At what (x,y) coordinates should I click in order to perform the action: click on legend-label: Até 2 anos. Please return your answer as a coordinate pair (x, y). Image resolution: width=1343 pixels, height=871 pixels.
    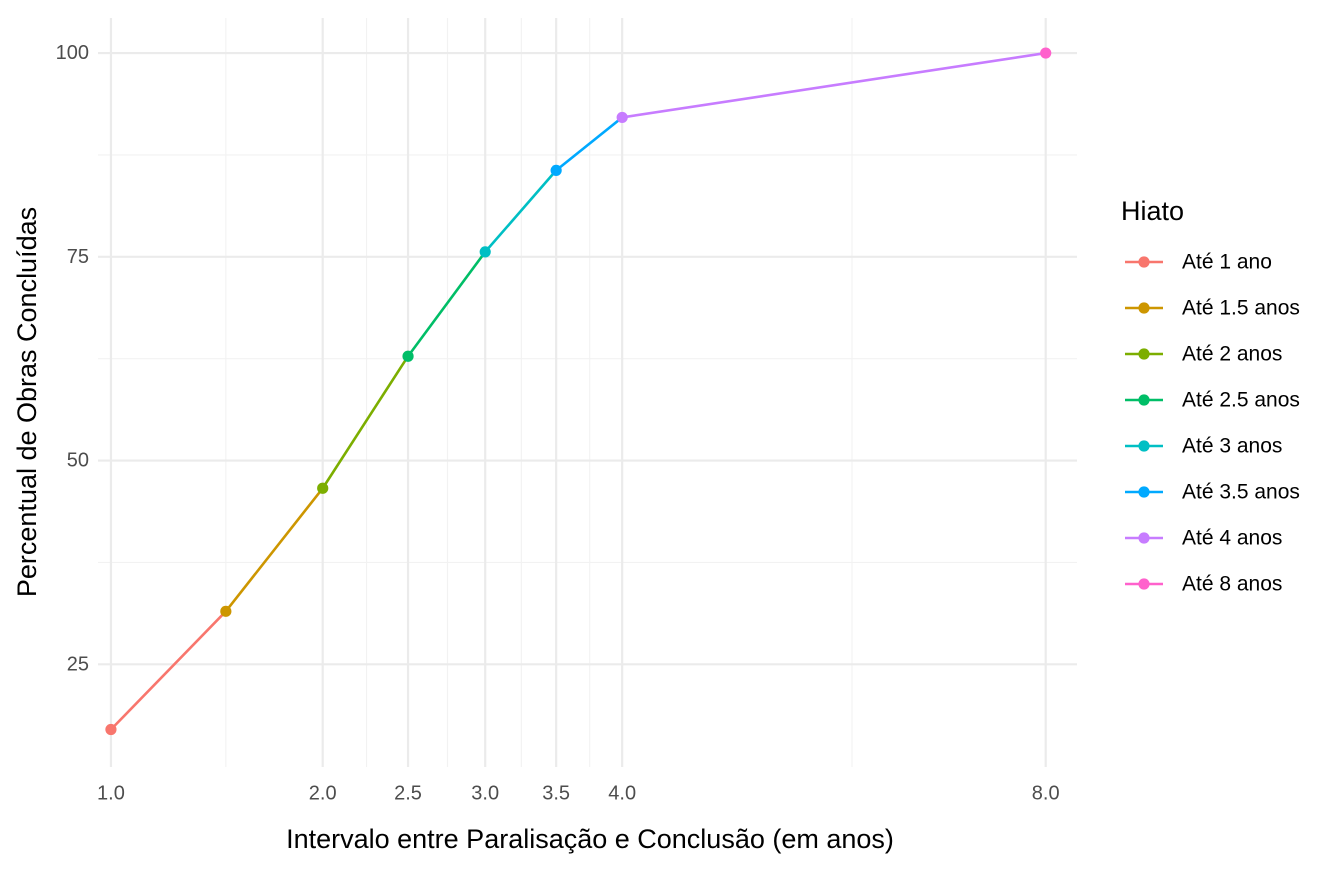
    Looking at the image, I should click on (1232, 354).